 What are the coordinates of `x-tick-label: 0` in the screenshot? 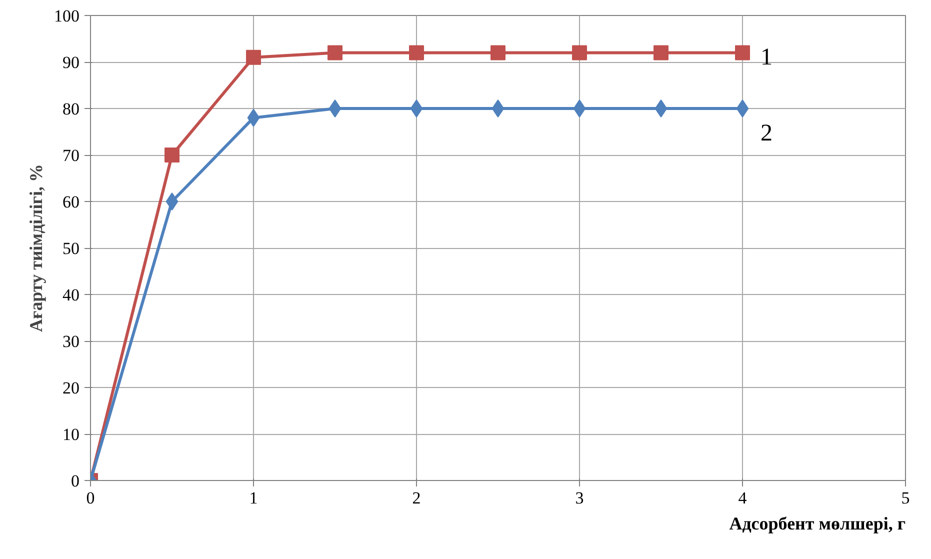 It's located at (90, 498).